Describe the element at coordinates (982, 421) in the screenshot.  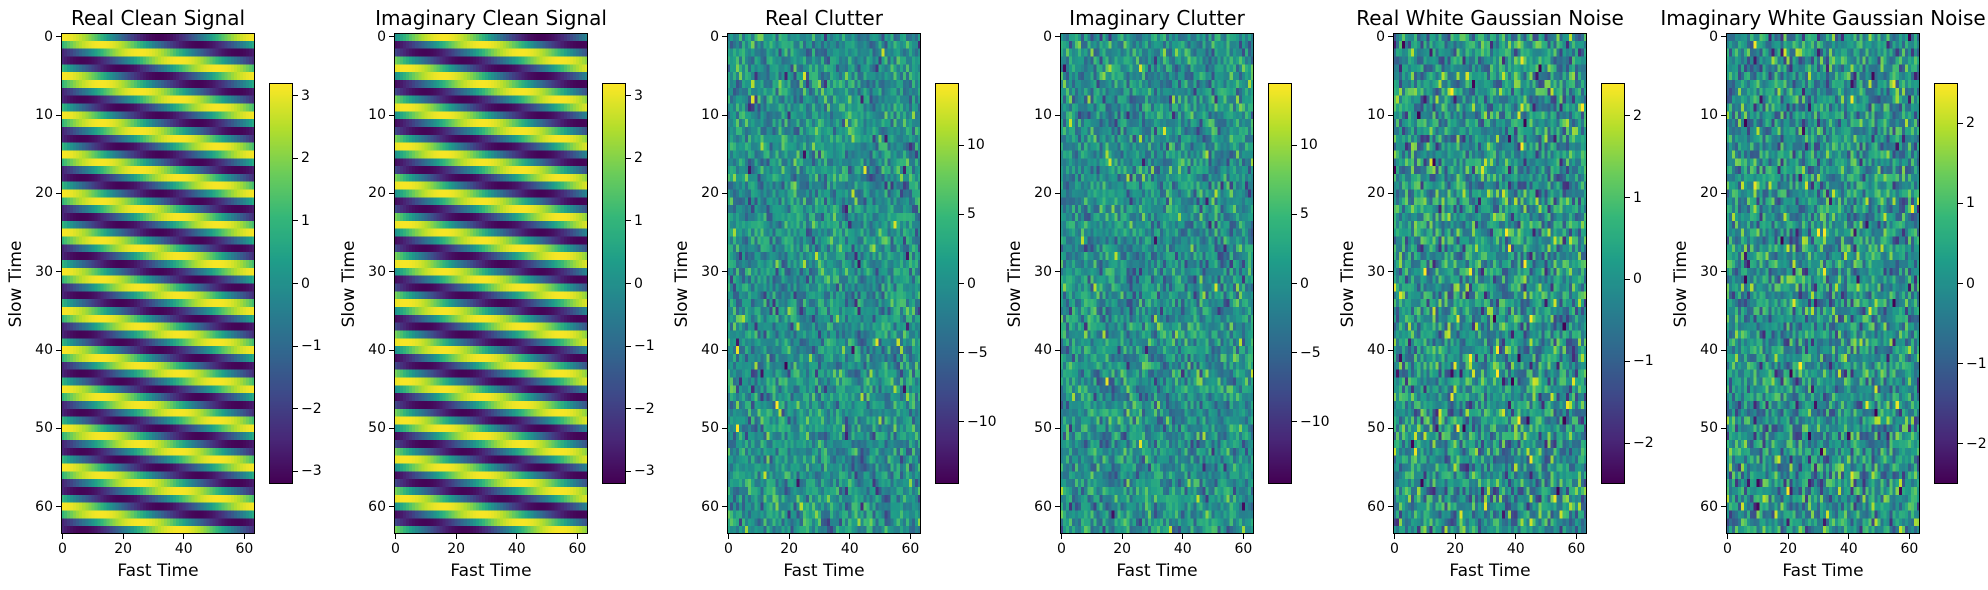
I see `colorbar-tick-label: −10` at that location.